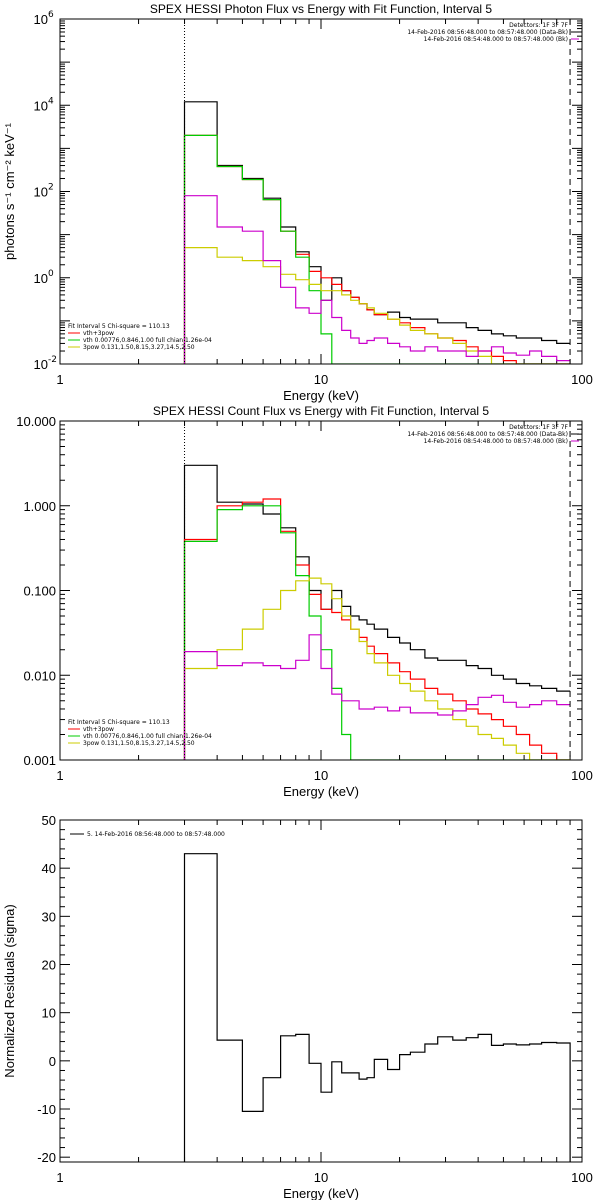 This screenshot has height=1200, width=600. I want to click on y-tick-label: 40, so click(49, 868).